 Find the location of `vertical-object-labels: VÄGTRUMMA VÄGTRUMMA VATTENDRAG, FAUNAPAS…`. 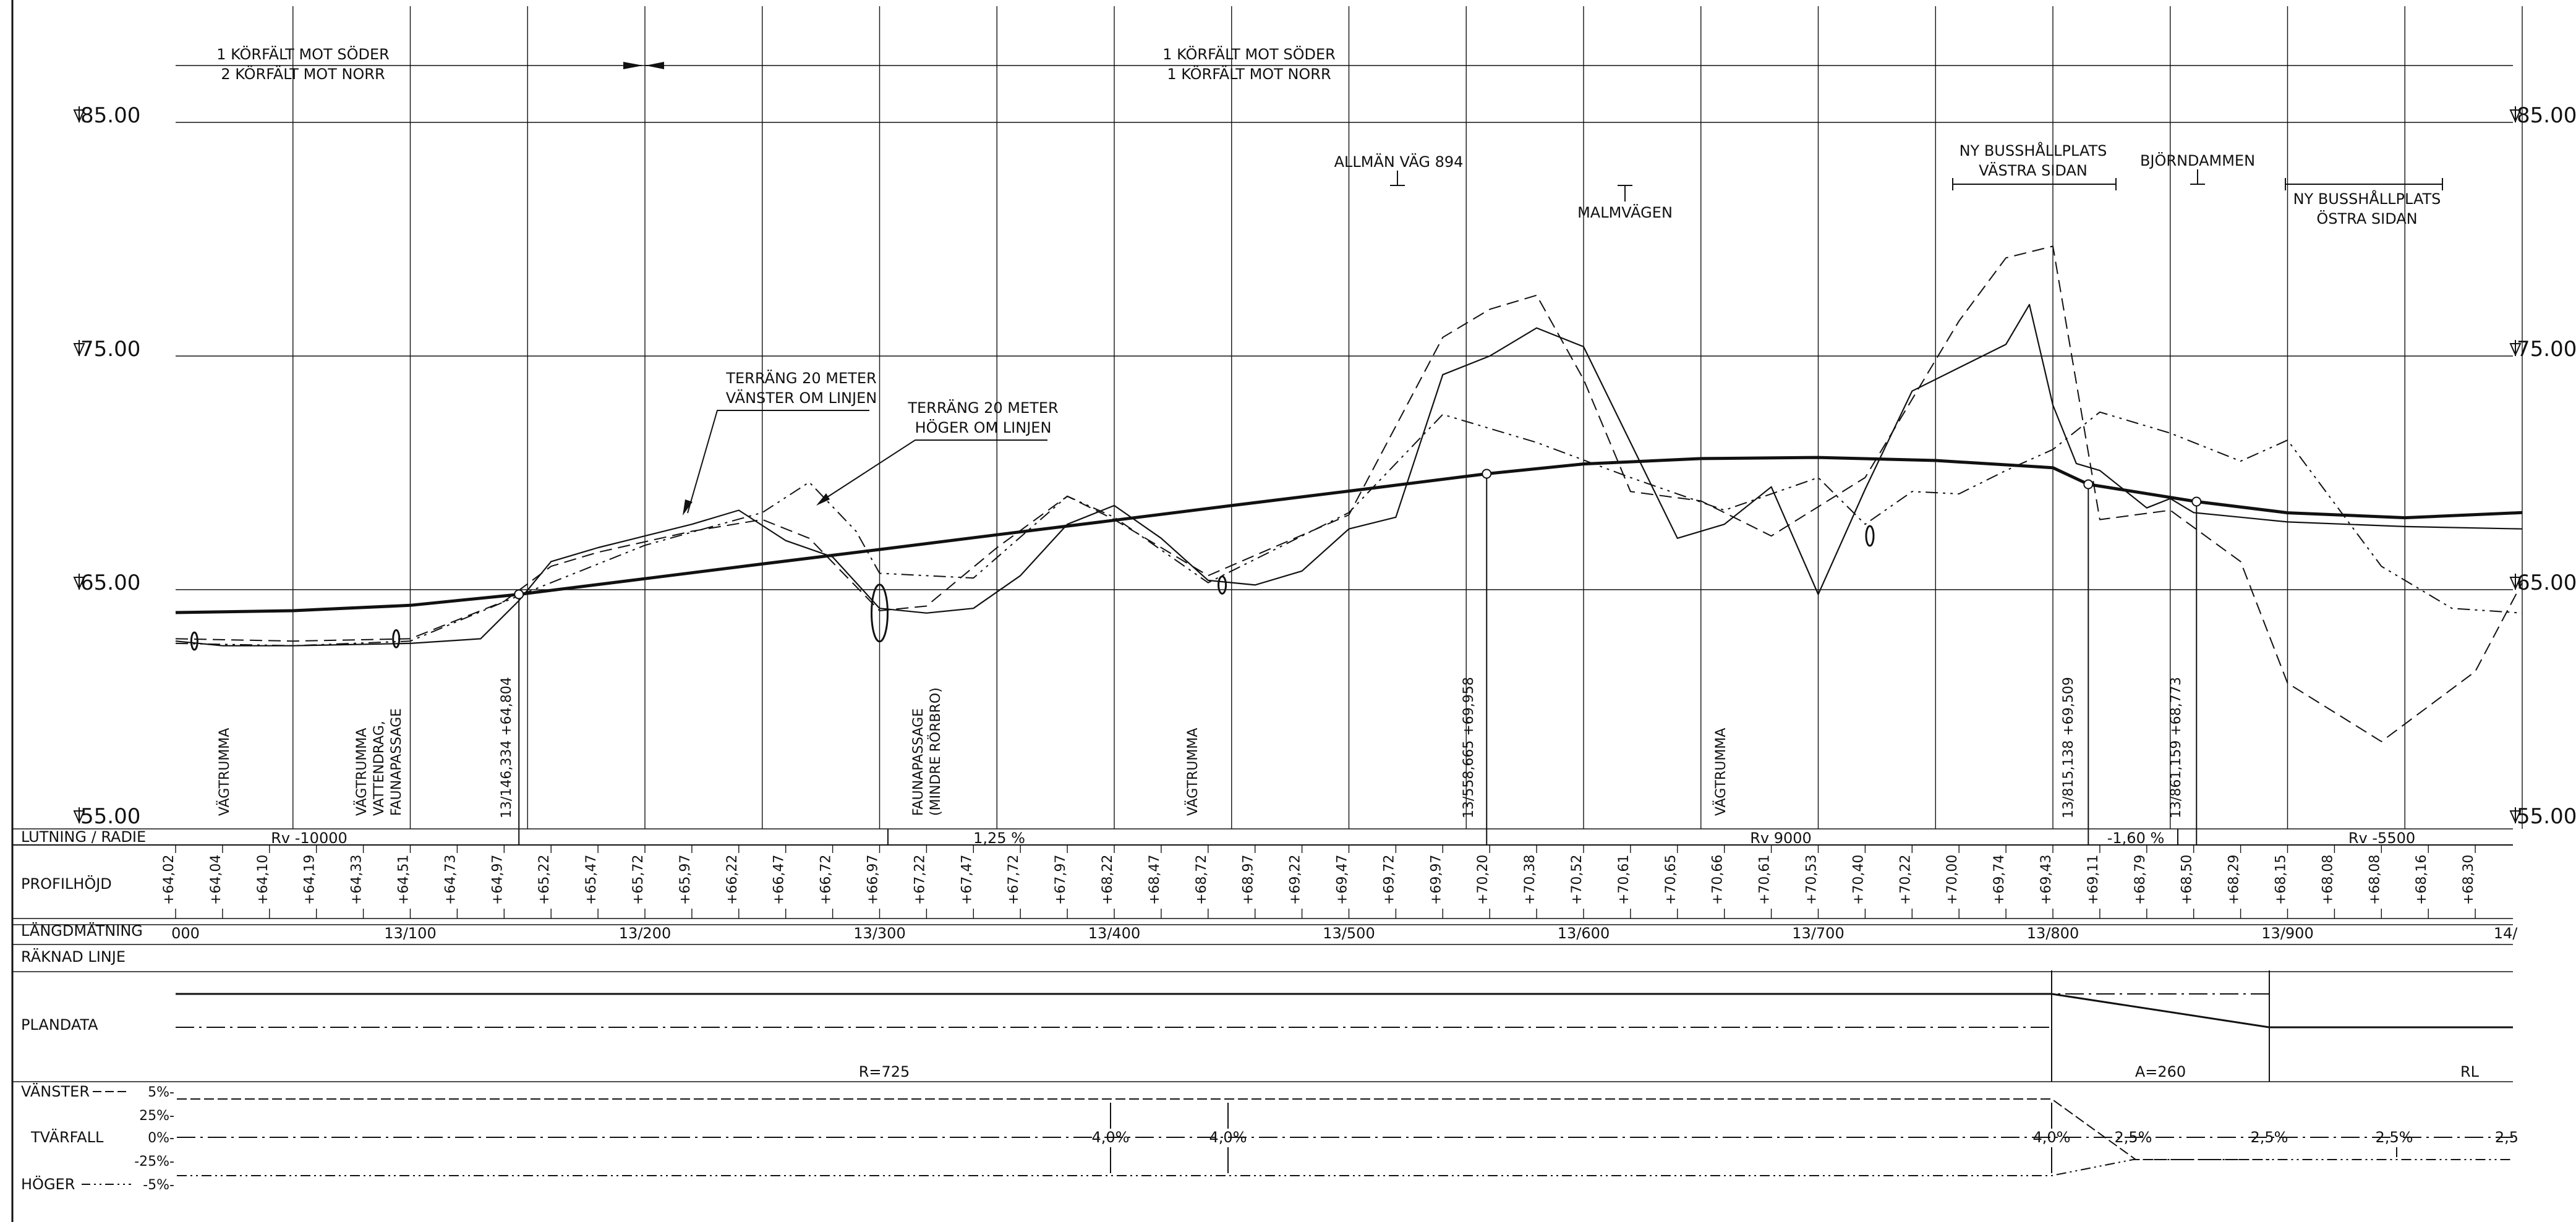

vertical-object-labels: VÄGTRUMMA VÄGTRUMMA VATTENDRAG, FAUNAPAS… is located at coordinates (972, 751).